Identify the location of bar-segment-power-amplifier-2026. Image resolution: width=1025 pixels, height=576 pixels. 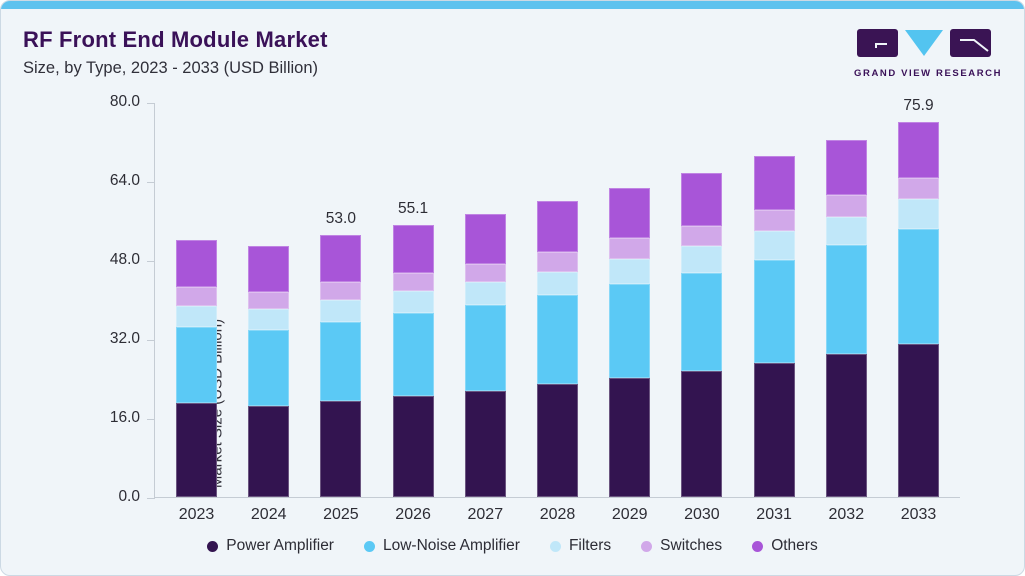
(413, 446).